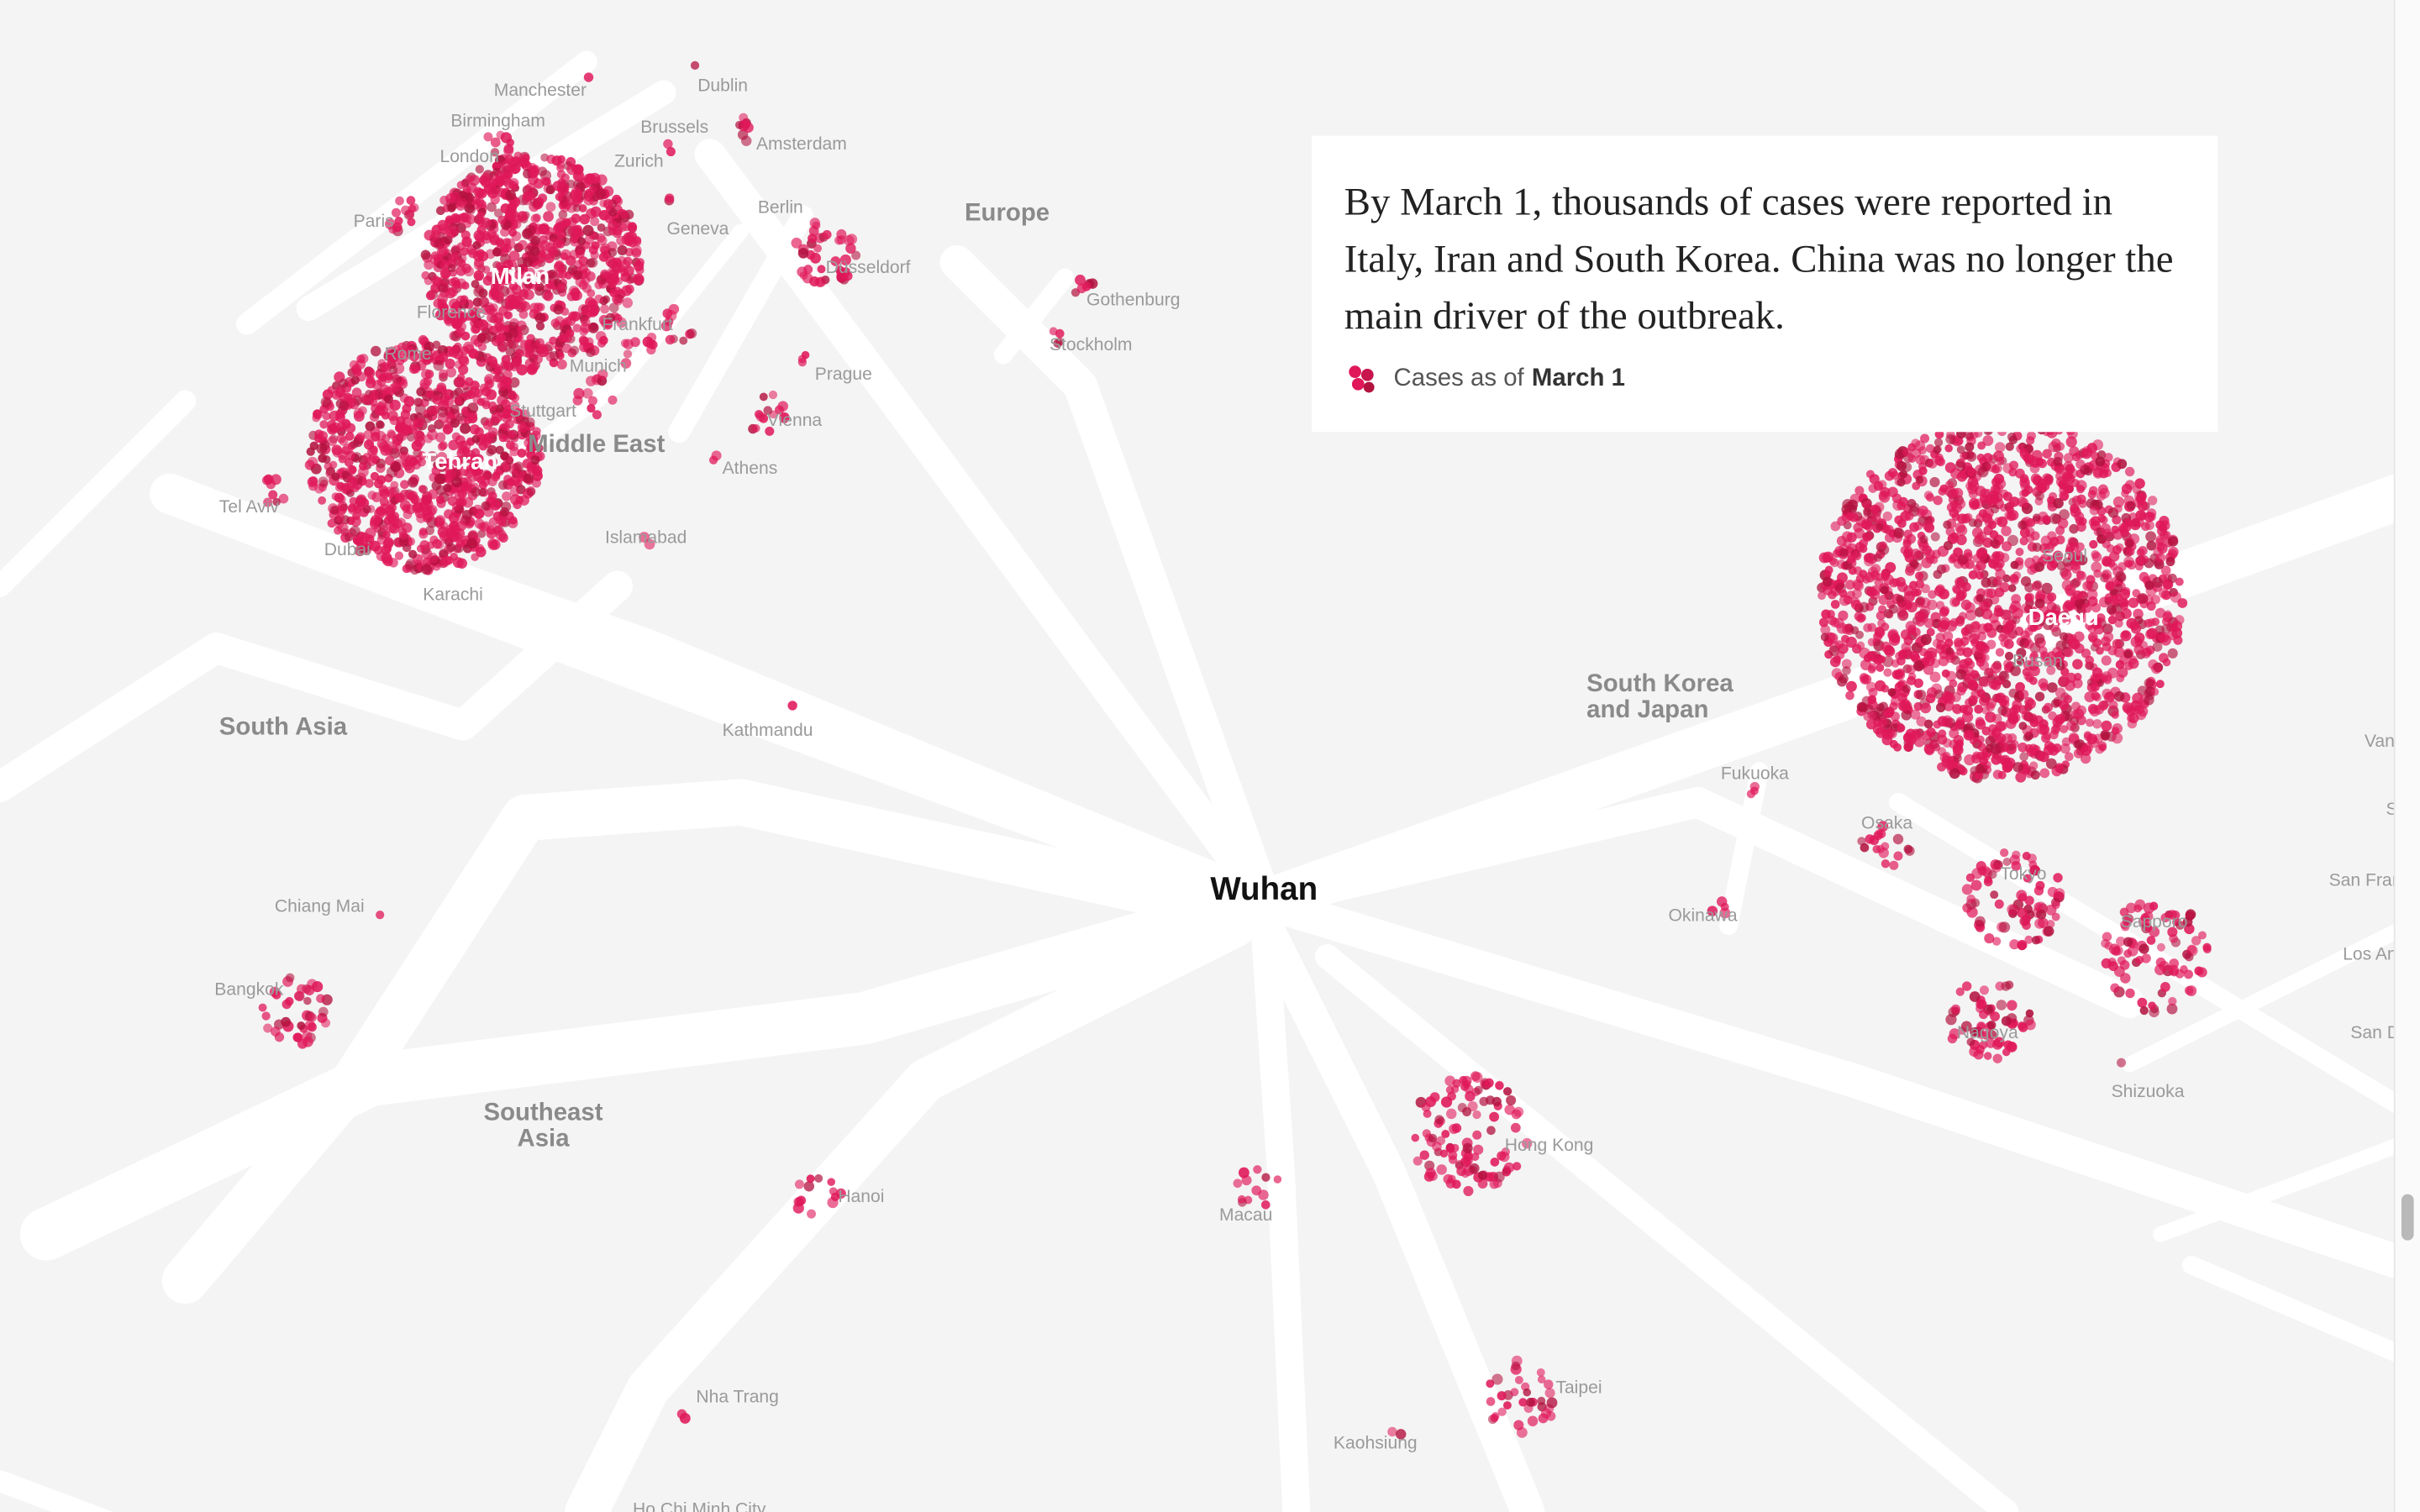  I want to click on city-label: Gothenburg, so click(1134, 300).